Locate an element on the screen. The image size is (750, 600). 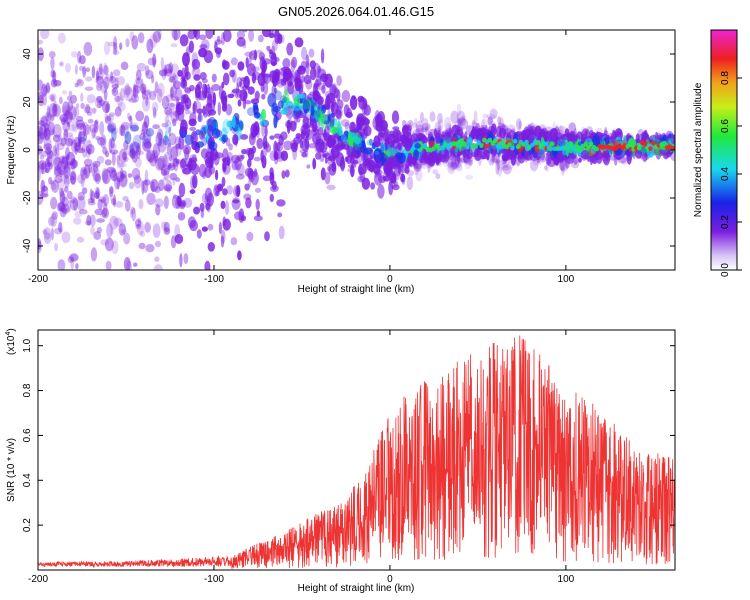
spectrogram-ridge-cell is located at coordinates (546, 144).